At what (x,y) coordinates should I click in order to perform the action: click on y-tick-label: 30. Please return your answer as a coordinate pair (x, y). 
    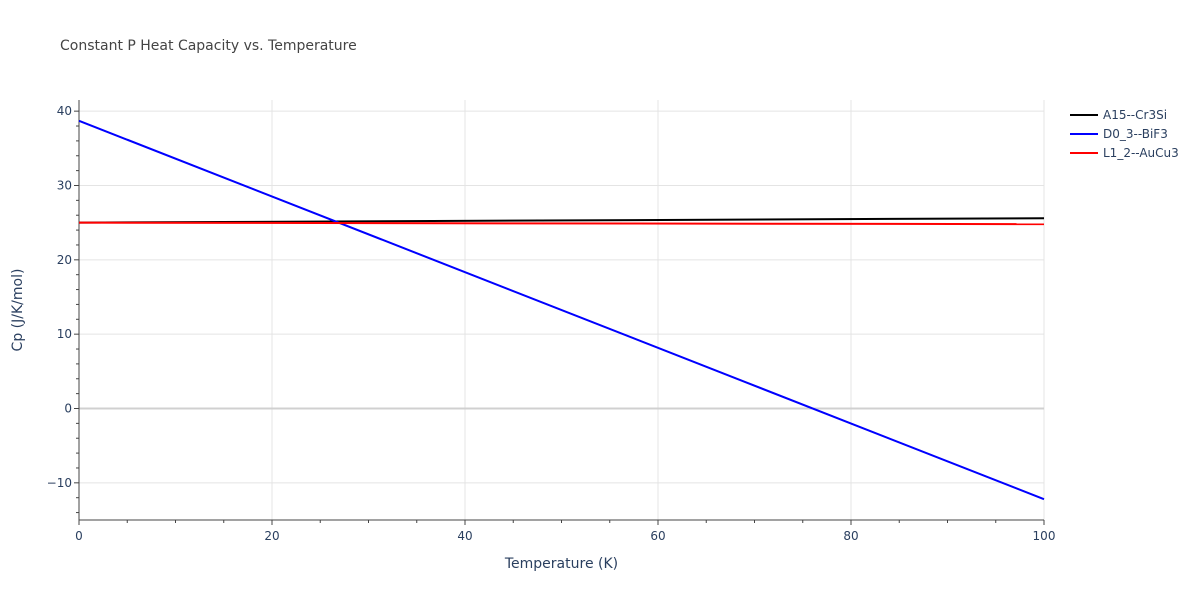
    Looking at the image, I should click on (64, 185).